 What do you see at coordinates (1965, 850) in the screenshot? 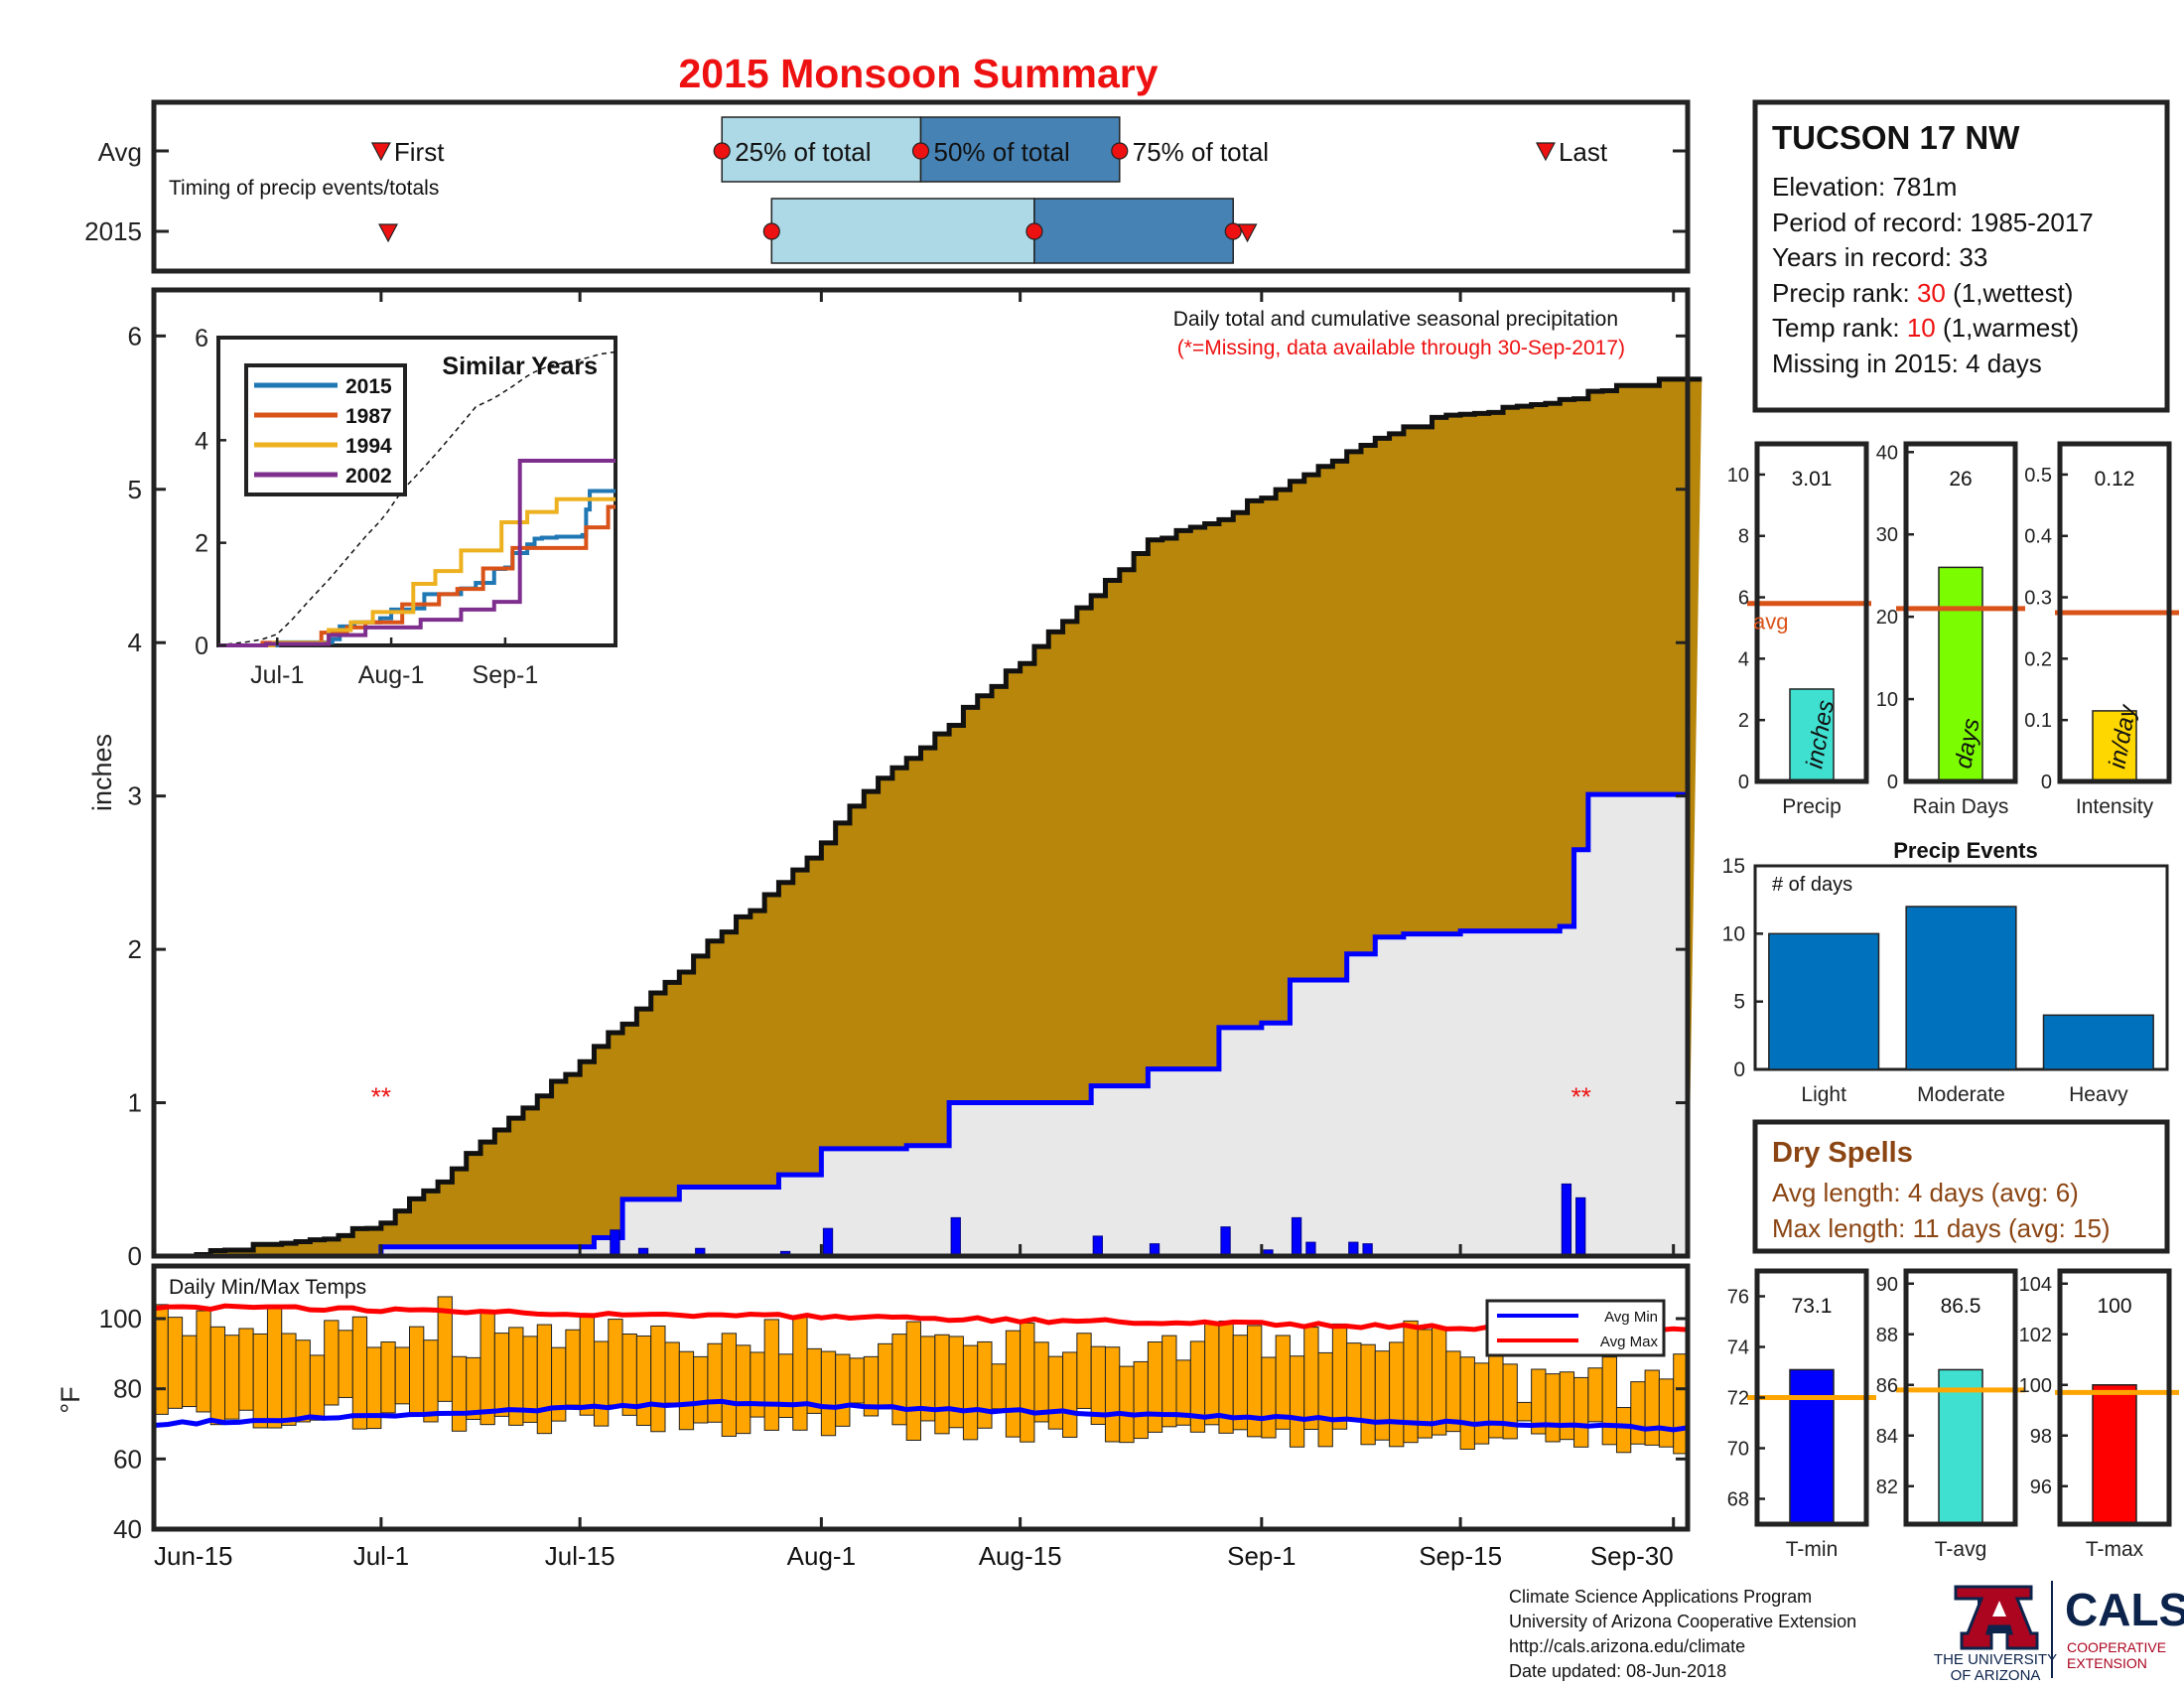
I see `events-title: Precip Events` at bounding box center [1965, 850].